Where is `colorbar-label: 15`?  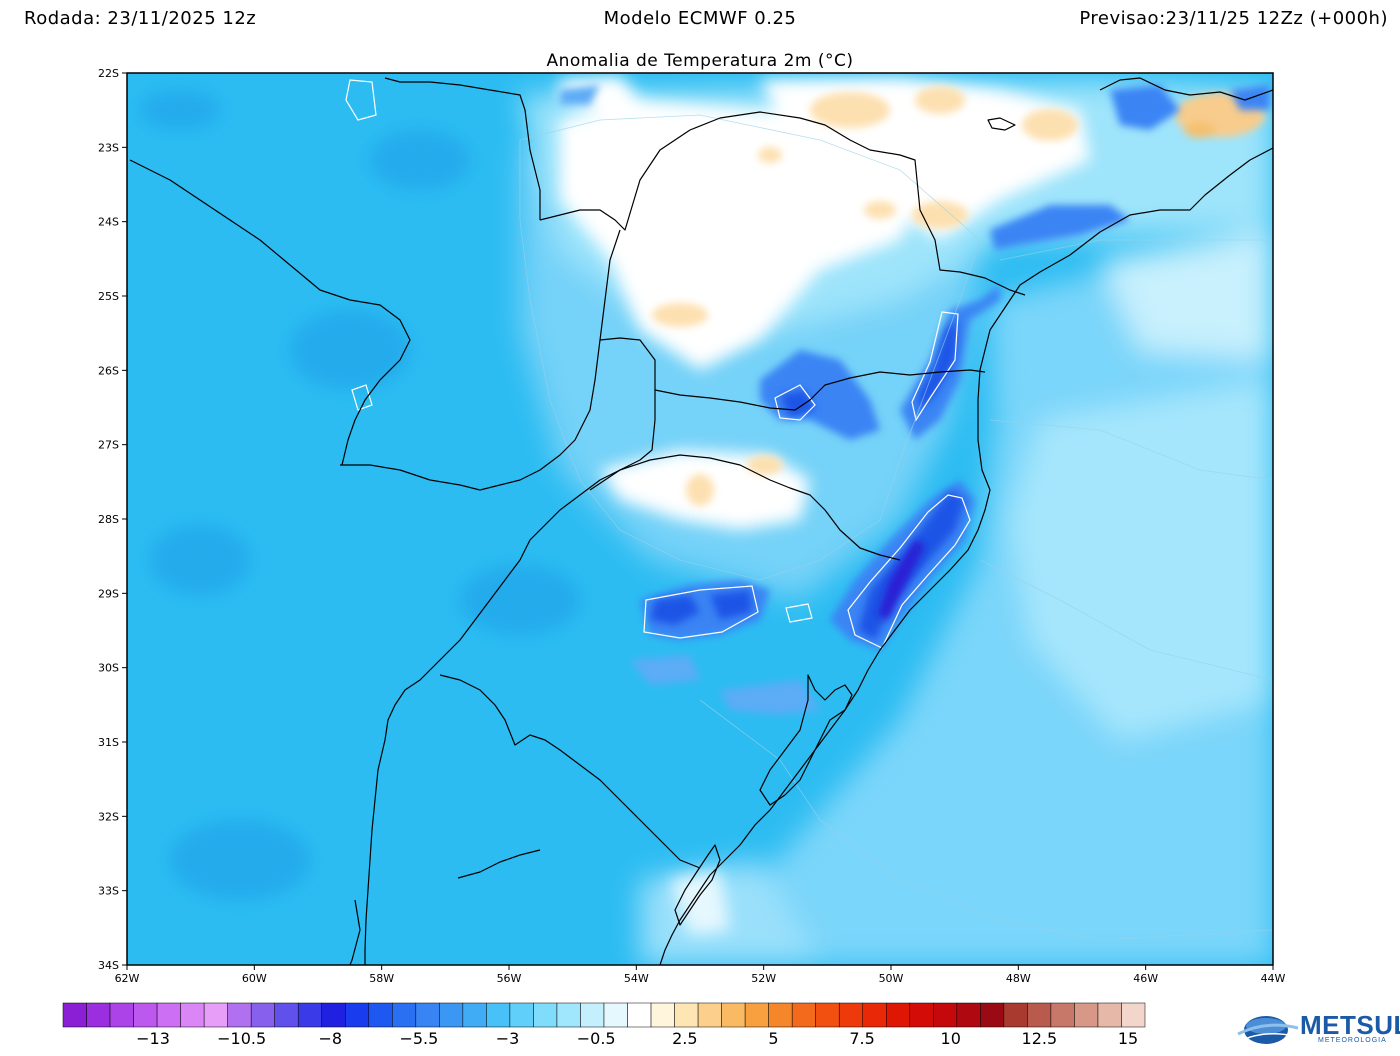 colorbar-label: 15 is located at coordinates (1128, 1038).